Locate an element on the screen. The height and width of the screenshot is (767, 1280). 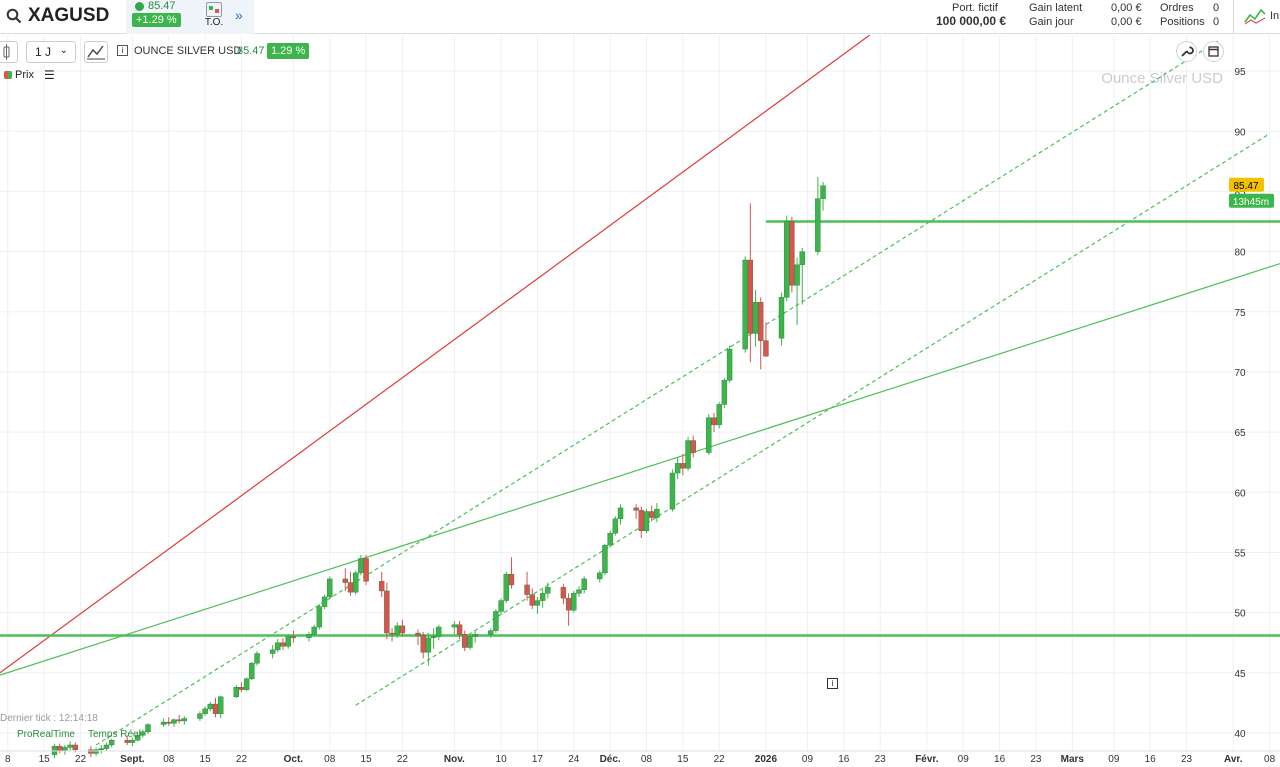
chart-settings-button is located at coordinates (9, 52).